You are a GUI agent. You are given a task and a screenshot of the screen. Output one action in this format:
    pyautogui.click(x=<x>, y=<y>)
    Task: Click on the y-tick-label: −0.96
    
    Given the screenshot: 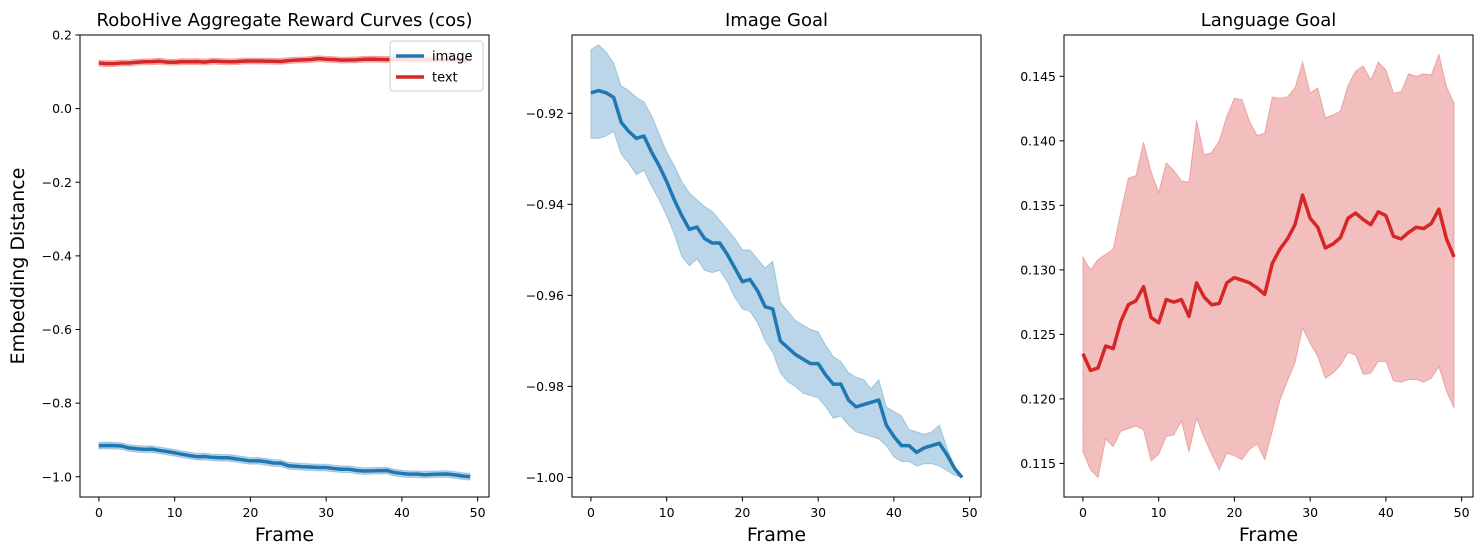 What is the action you would take?
    pyautogui.click(x=545, y=295)
    